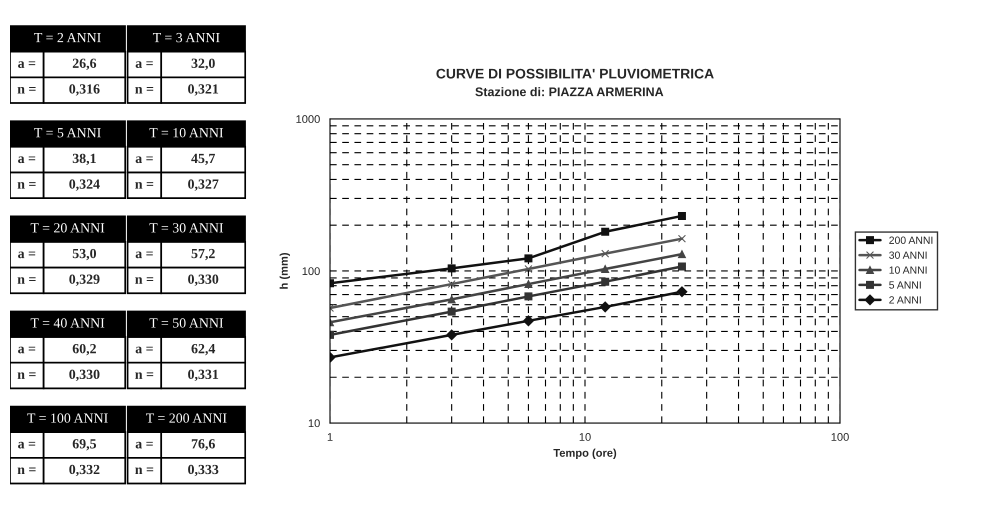  Describe the element at coordinates (186, 37) in the screenshot. I see `text: T = 3 ANNI` at that location.